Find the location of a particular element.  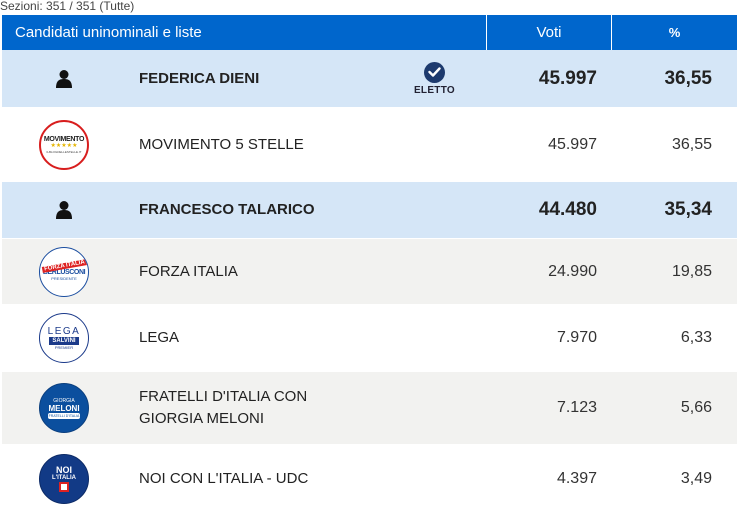

logo-subtext: L'ITALIA is located at coordinates (64, 477).